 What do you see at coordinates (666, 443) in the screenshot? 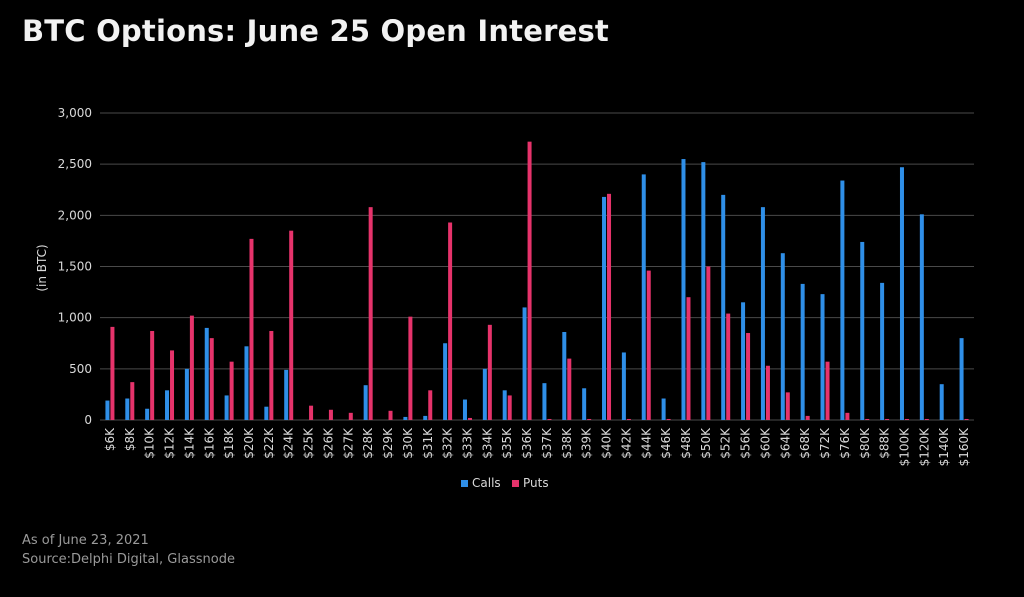
I see `x-tick-label: $46K` at bounding box center [666, 443].